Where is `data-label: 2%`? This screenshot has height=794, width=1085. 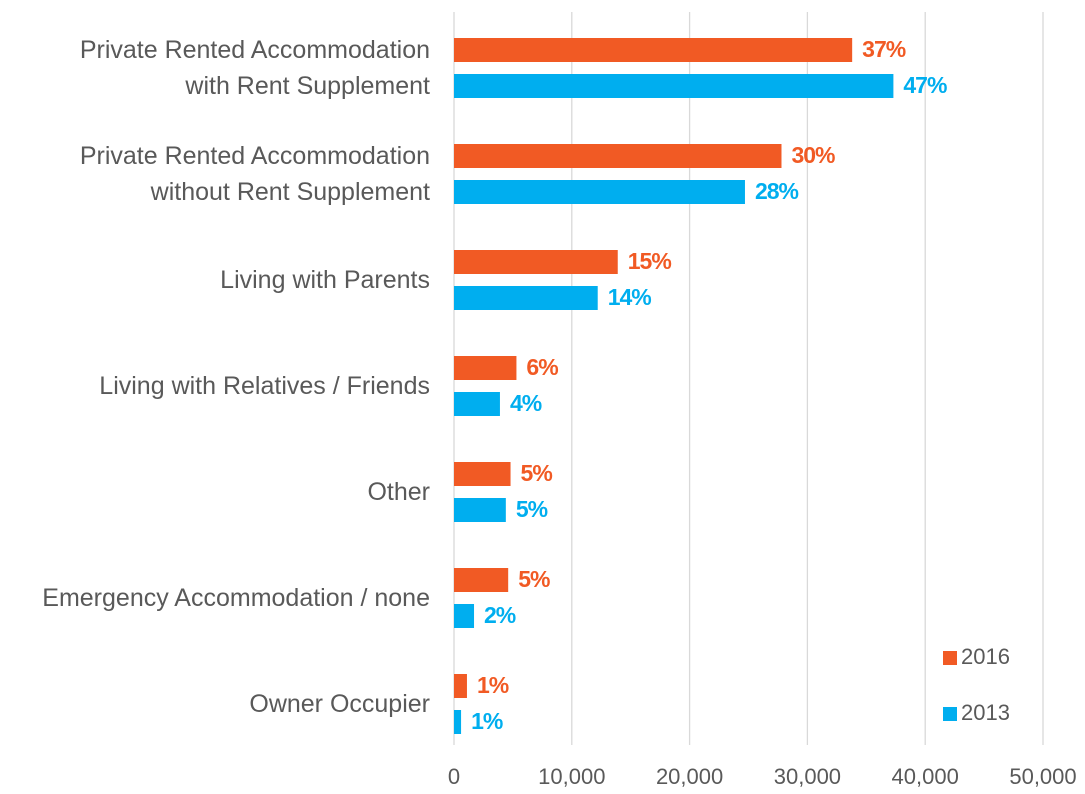 data-label: 2% is located at coordinates (500, 615).